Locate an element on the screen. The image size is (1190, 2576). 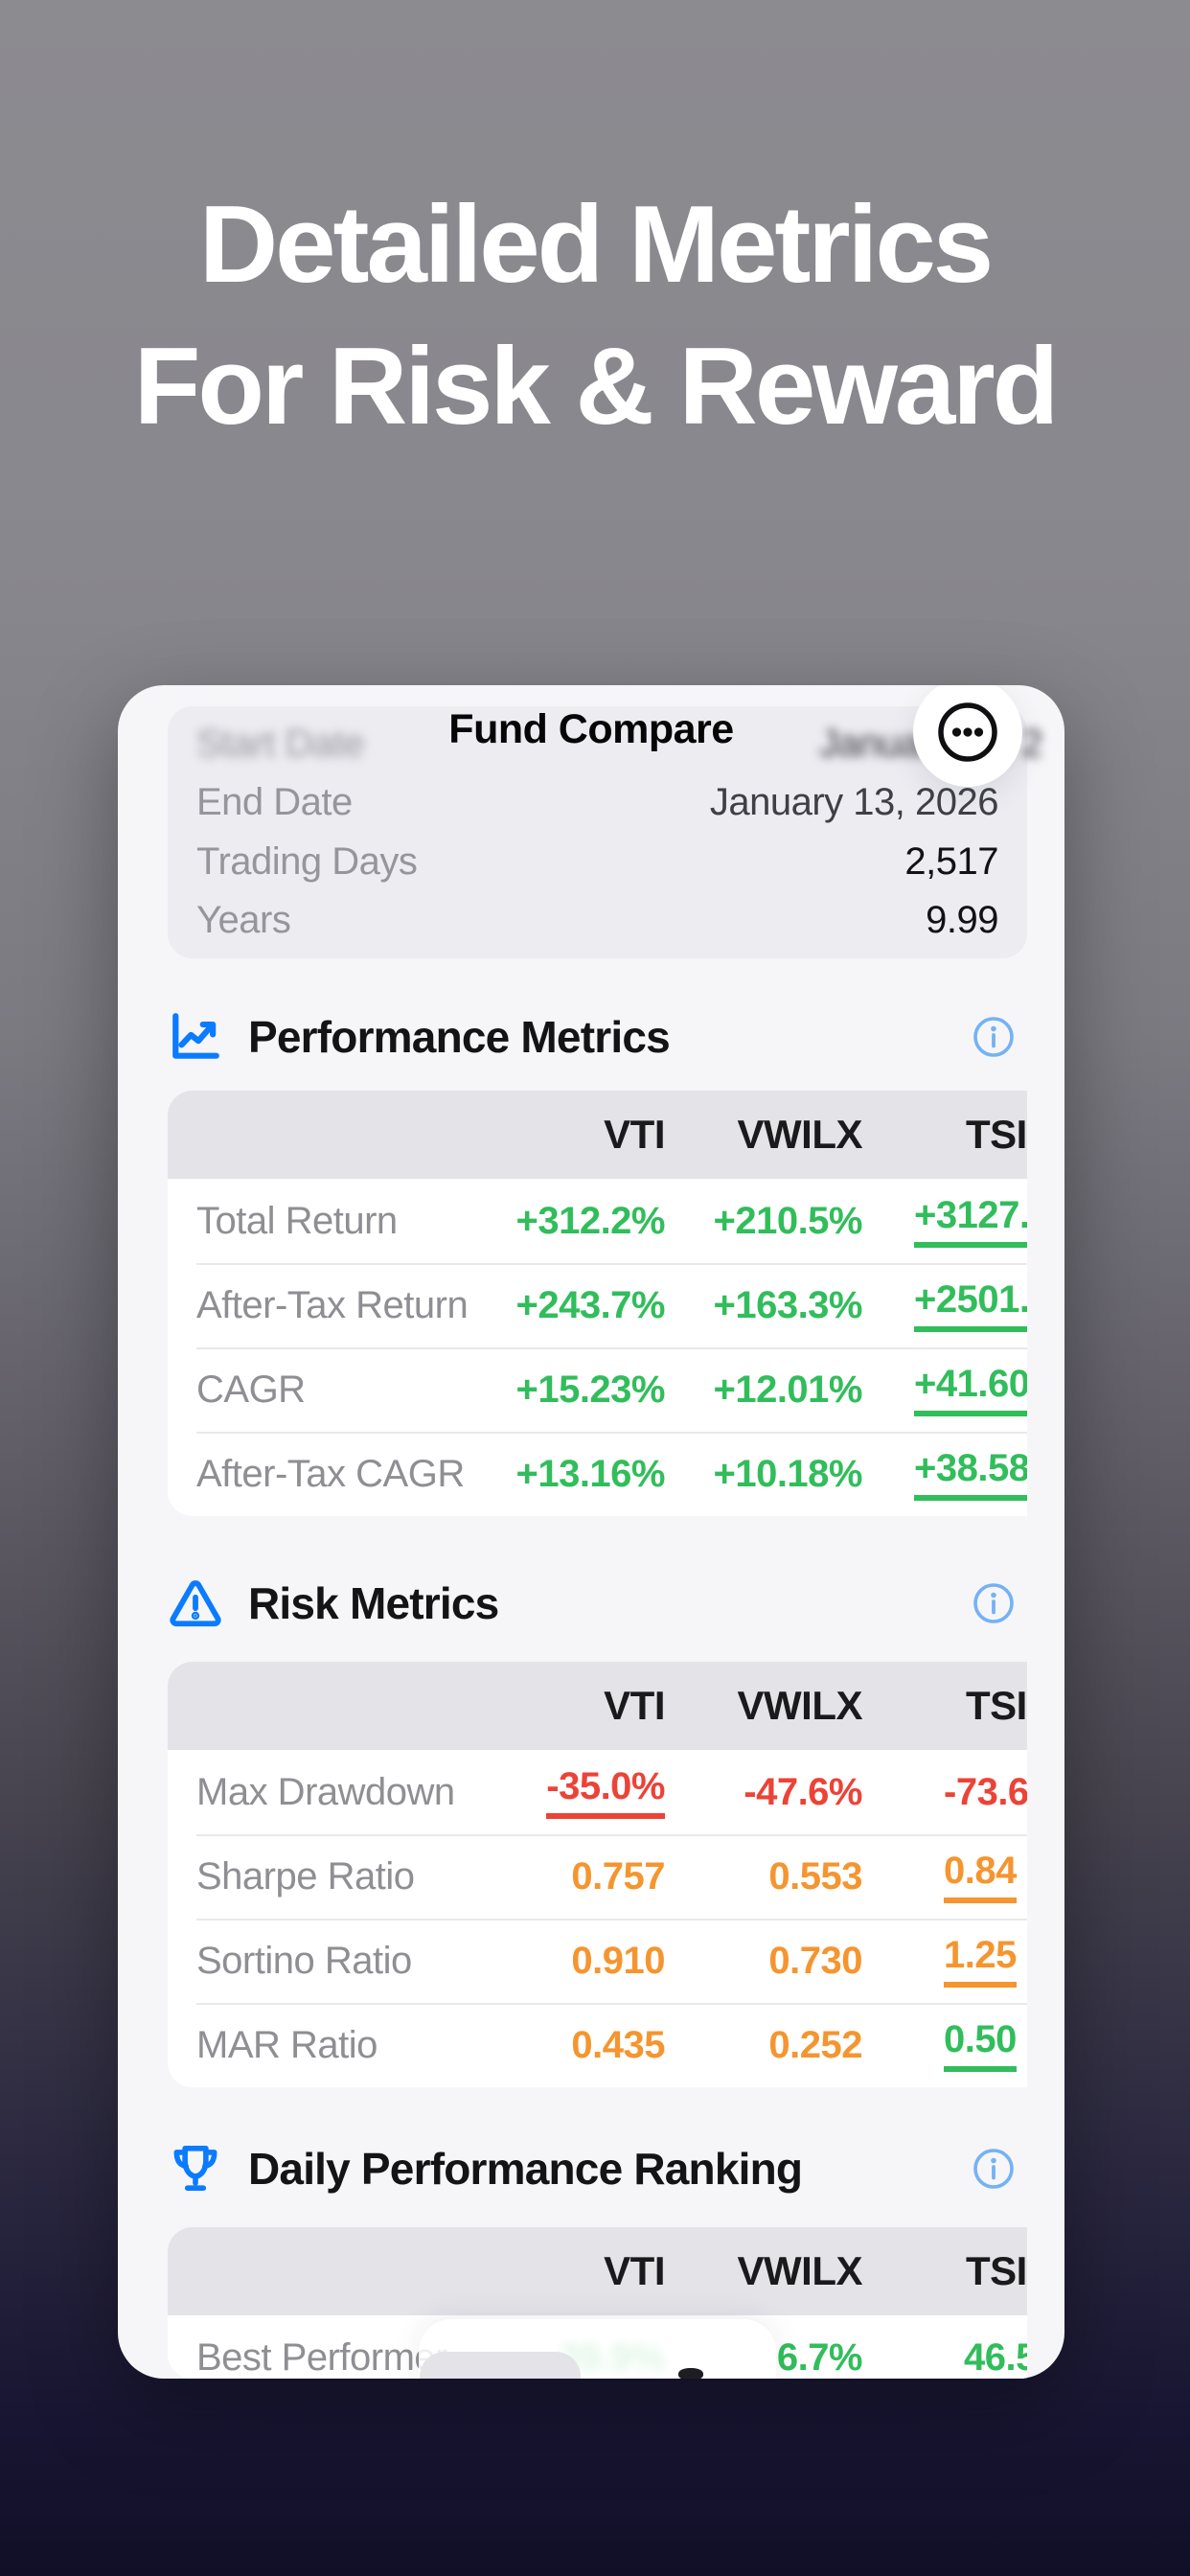
chart-uptrend-icon is located at coordinates (195, 1037).